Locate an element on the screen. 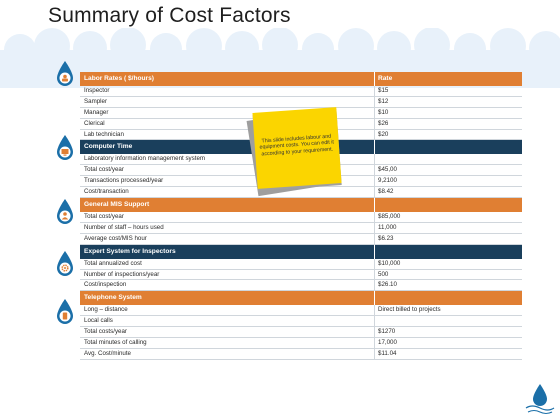 Image resolution: width=560 pixels, height=420 pixels. section-header: Telephone System is located at coordinates (301, 298).